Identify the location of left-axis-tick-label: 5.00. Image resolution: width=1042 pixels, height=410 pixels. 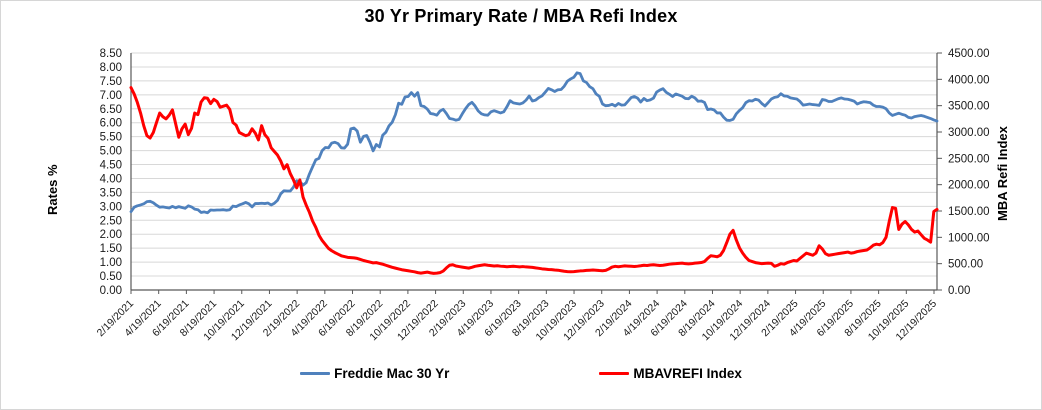
(111, 152).